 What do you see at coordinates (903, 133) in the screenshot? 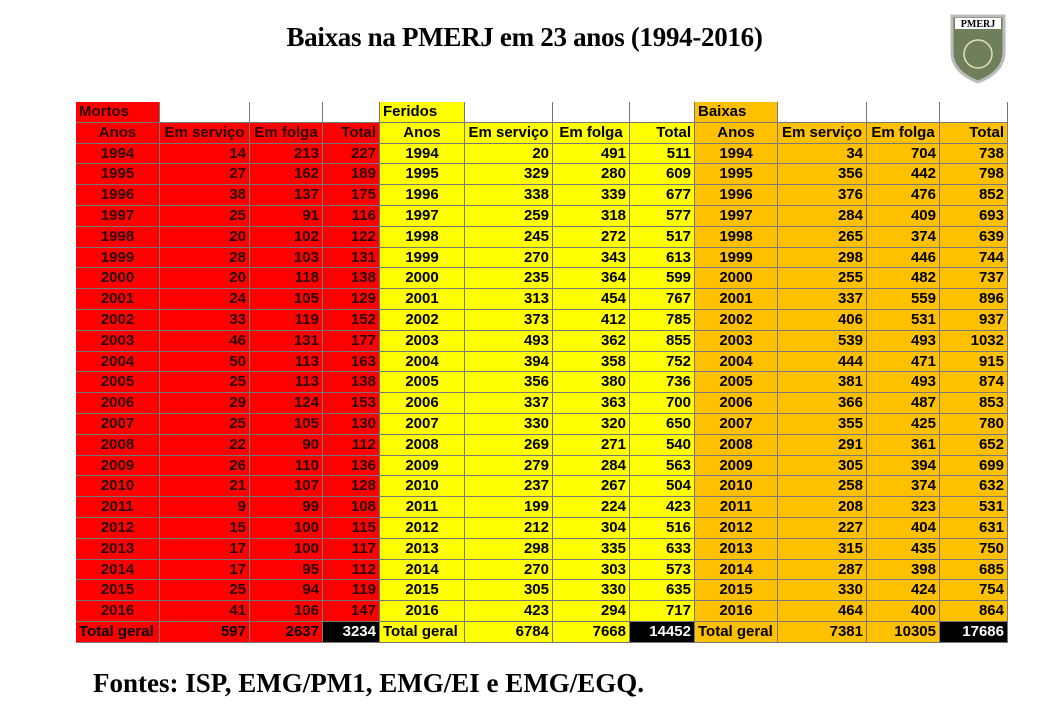
I see `column-header: Em folga` at bounding box center [903, 133].